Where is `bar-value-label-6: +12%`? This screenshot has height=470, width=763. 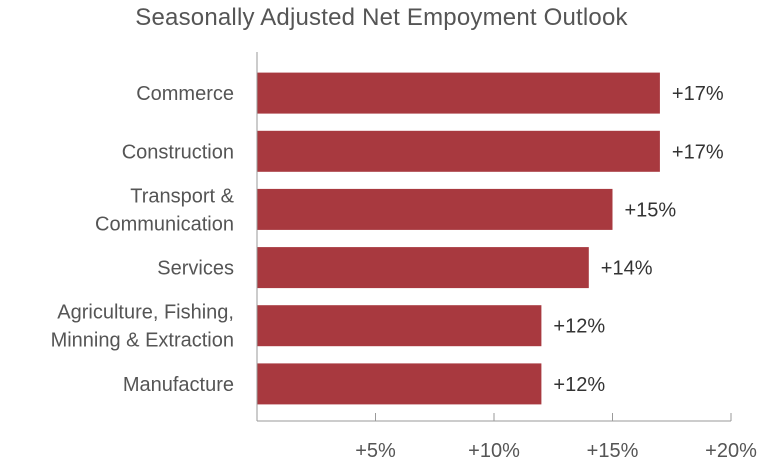 bar-value-label-6: +12% is located at coordinates (579, 385).